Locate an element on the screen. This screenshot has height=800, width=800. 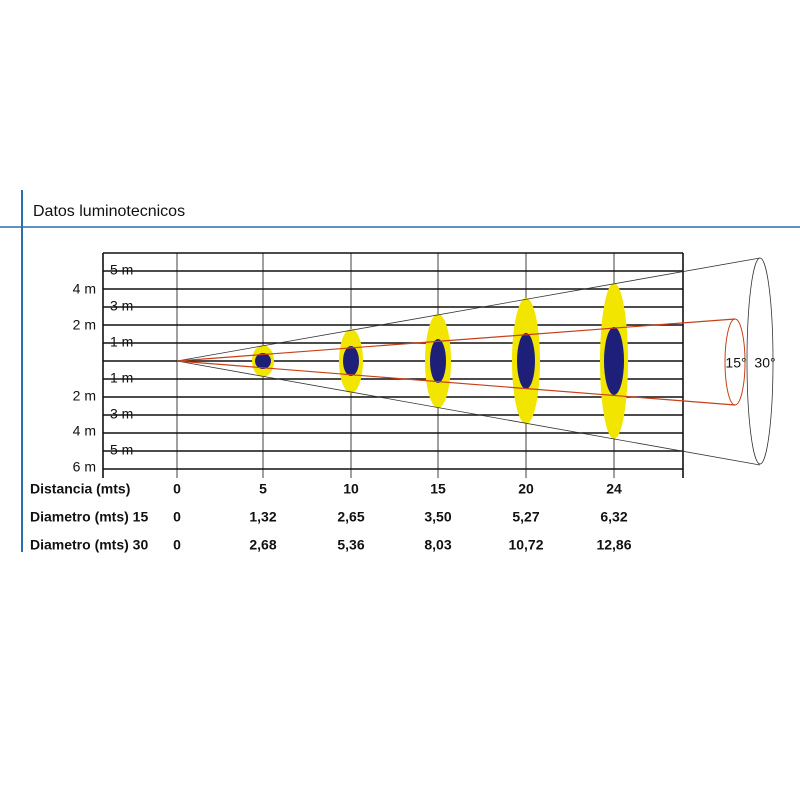
row-label: Distancia (mts) is located at coordinates (80, 489).